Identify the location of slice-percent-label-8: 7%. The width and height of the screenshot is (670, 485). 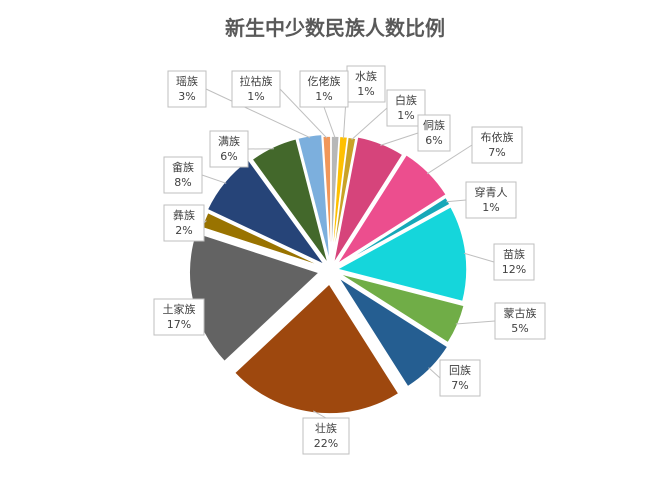
(459, 385).